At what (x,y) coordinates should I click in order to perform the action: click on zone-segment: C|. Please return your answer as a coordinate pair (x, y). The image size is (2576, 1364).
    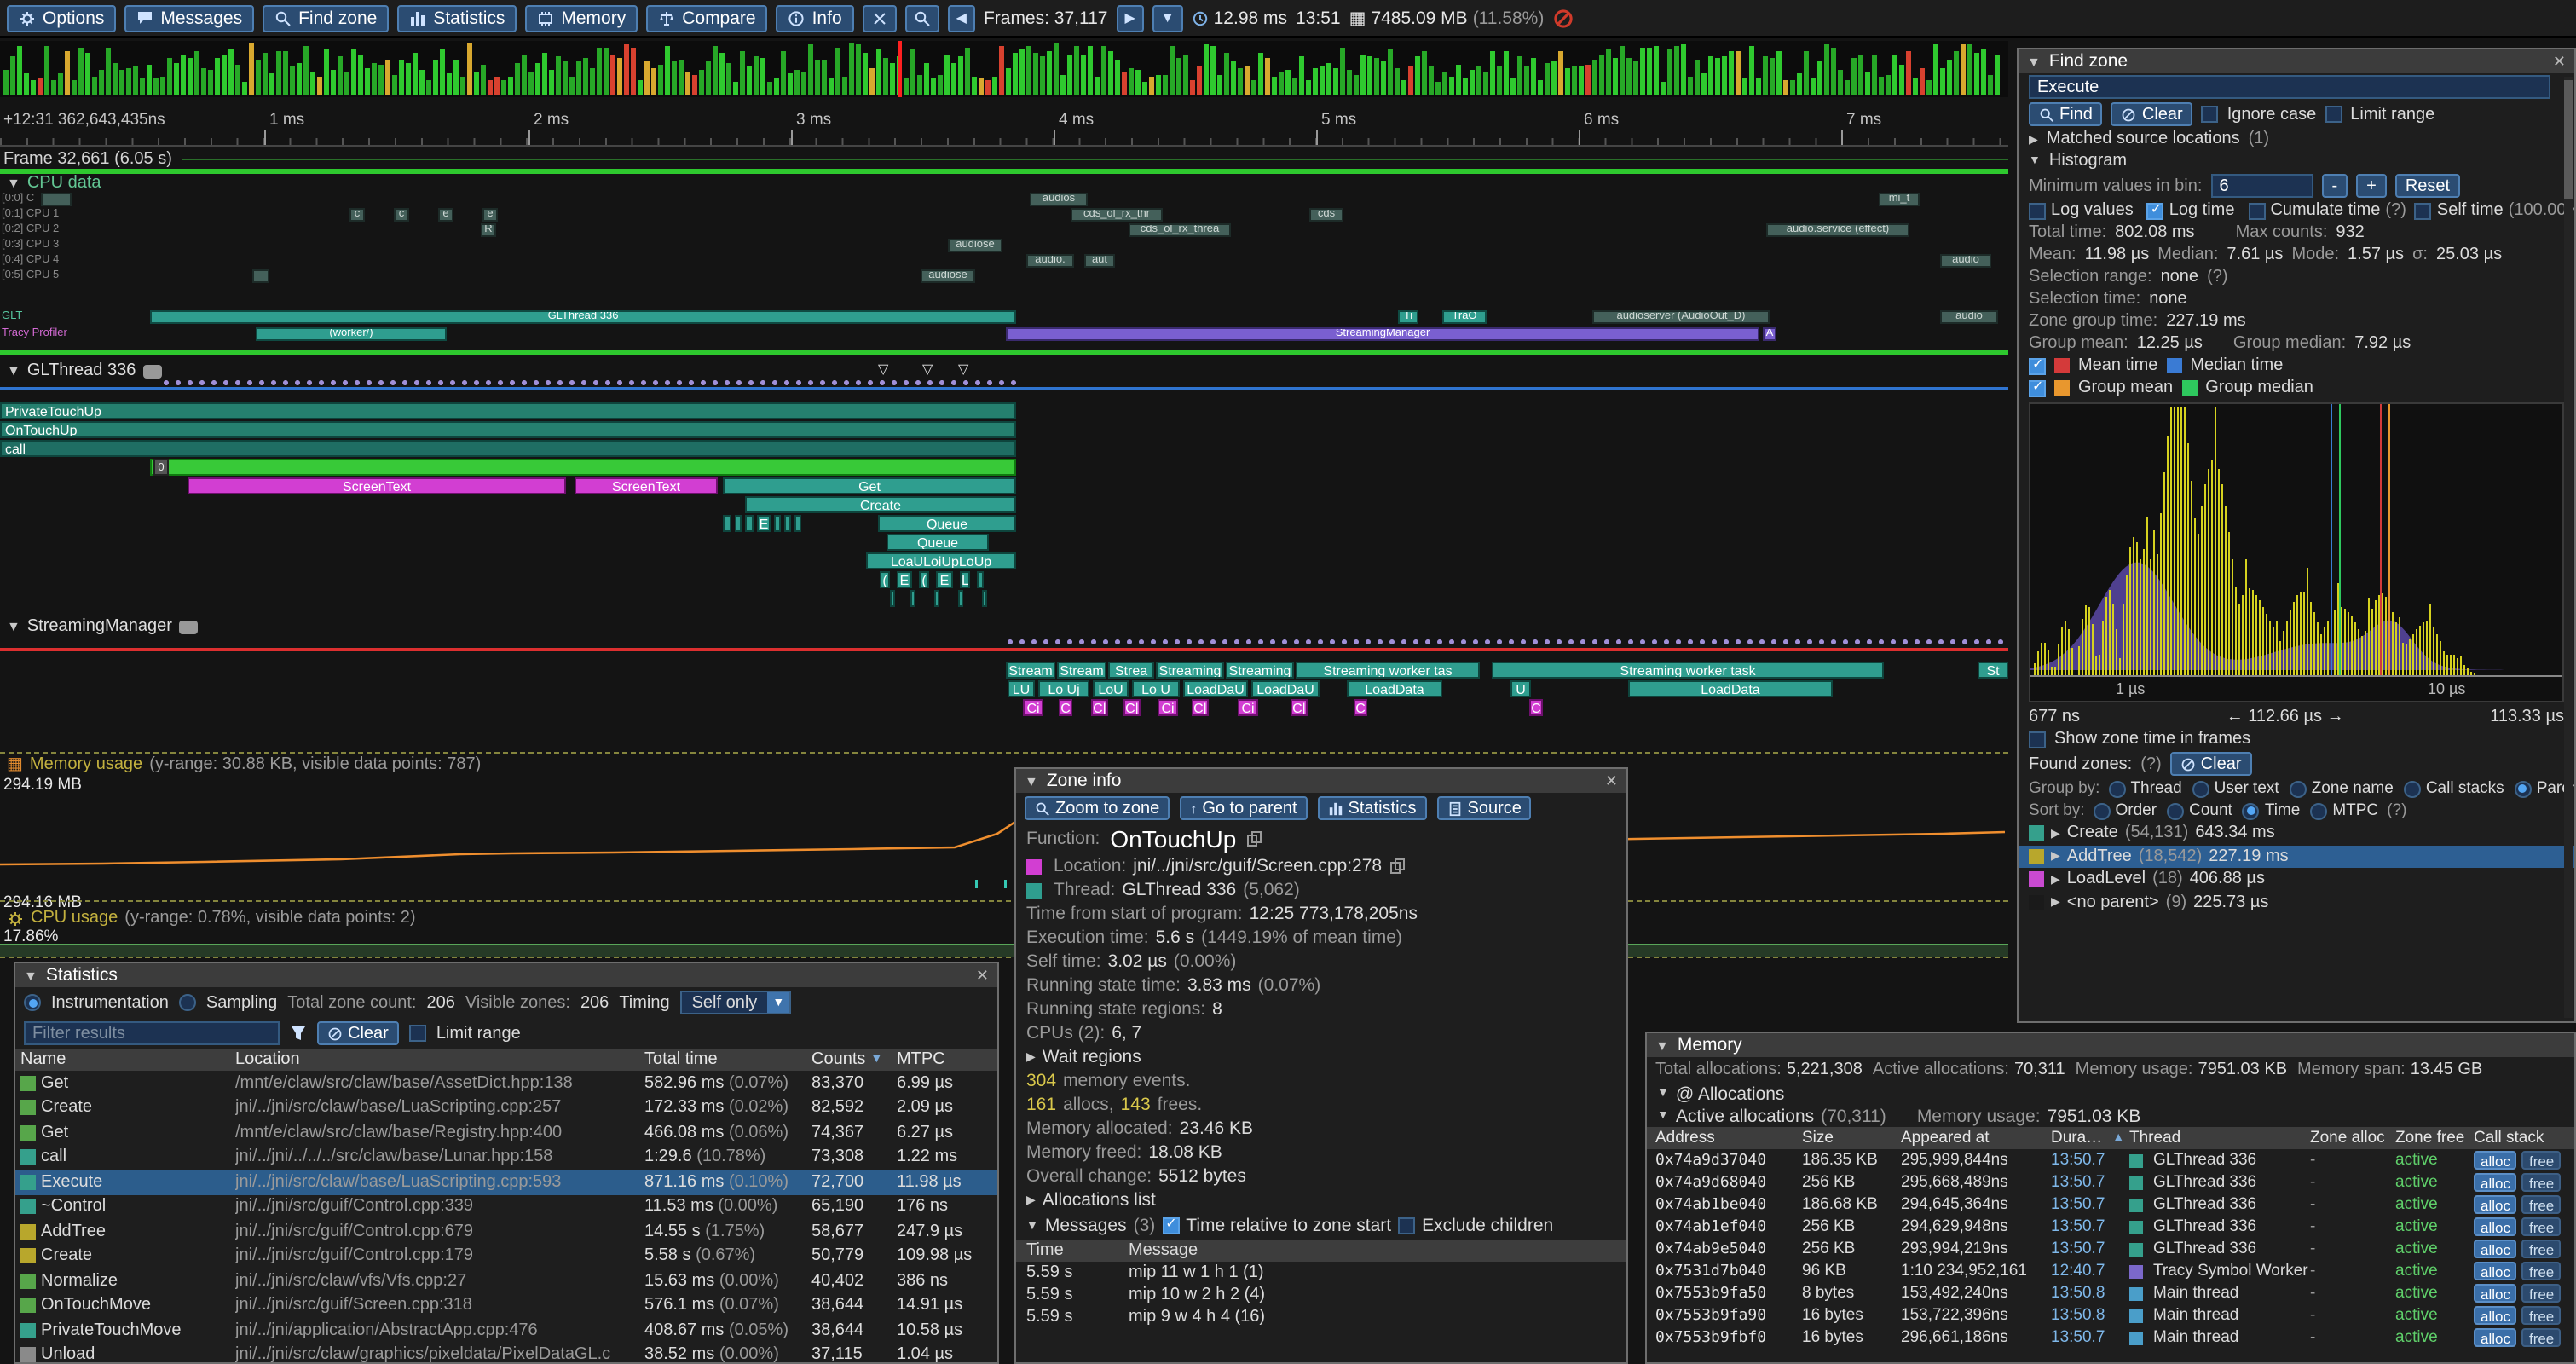
    Looking at the image, I should click on (1299, 708).